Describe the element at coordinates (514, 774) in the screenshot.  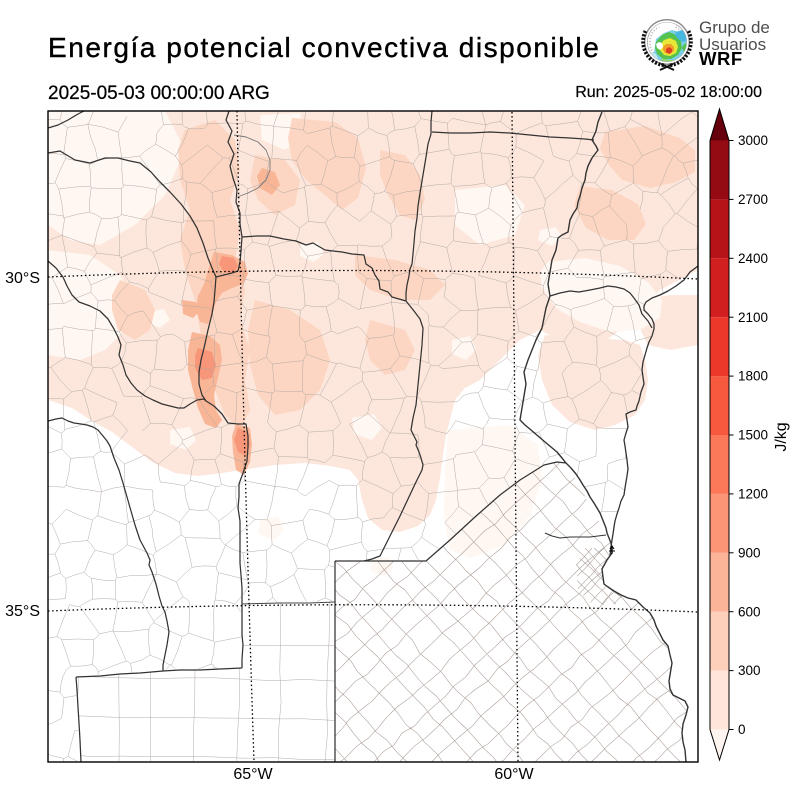
I see `svg-text: 60°W` at that location.